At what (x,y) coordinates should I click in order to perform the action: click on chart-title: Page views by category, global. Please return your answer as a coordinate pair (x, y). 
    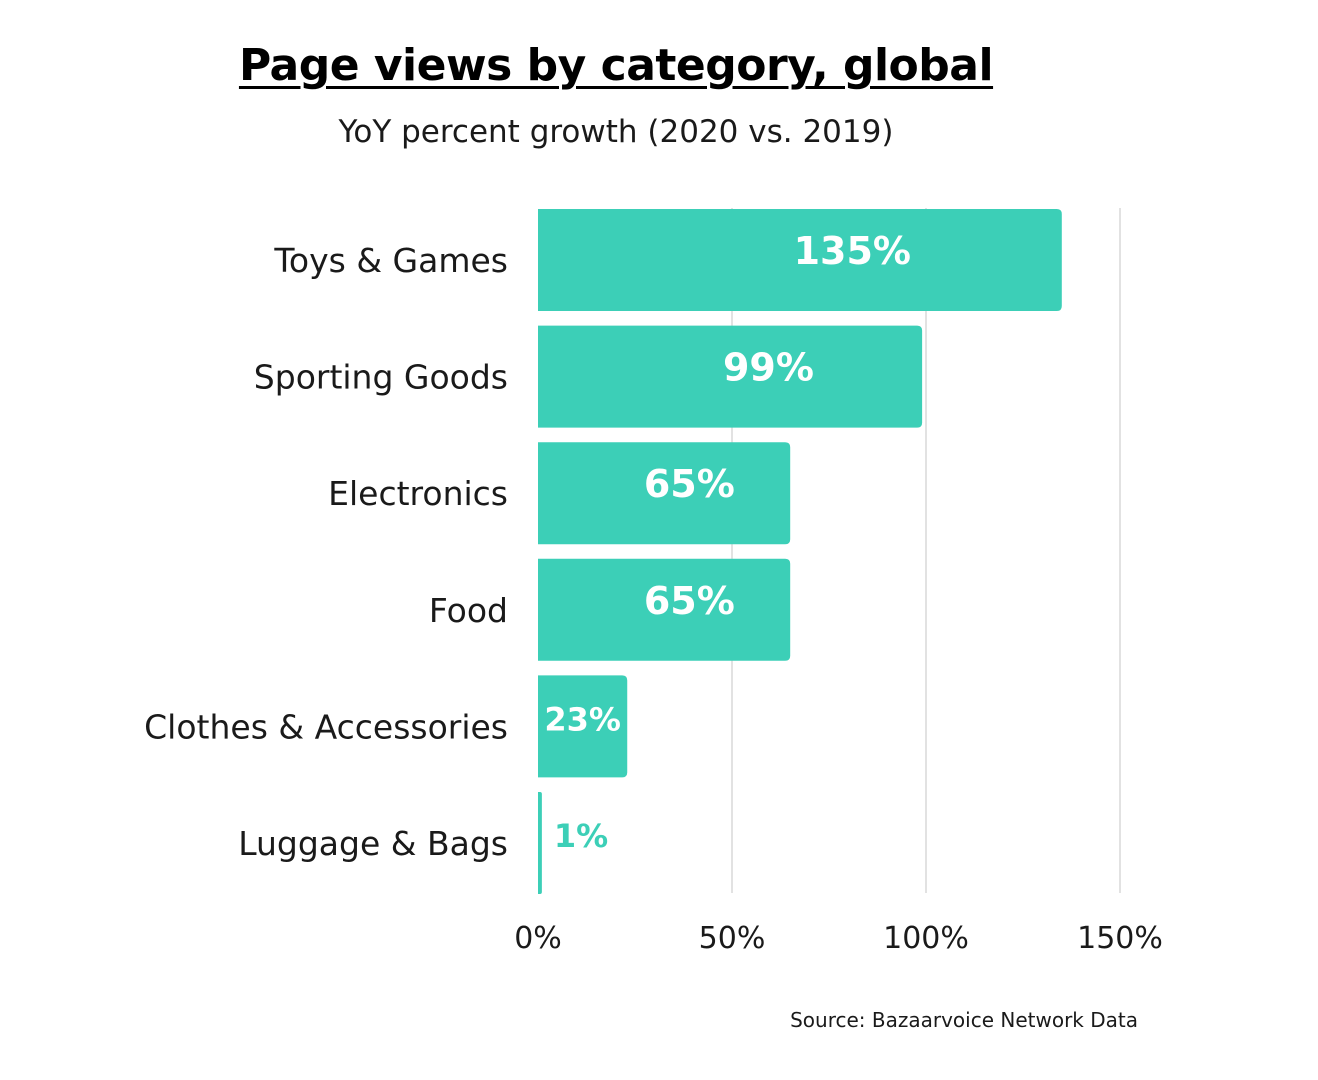
    Looking at the image, I should click on (616, 65).